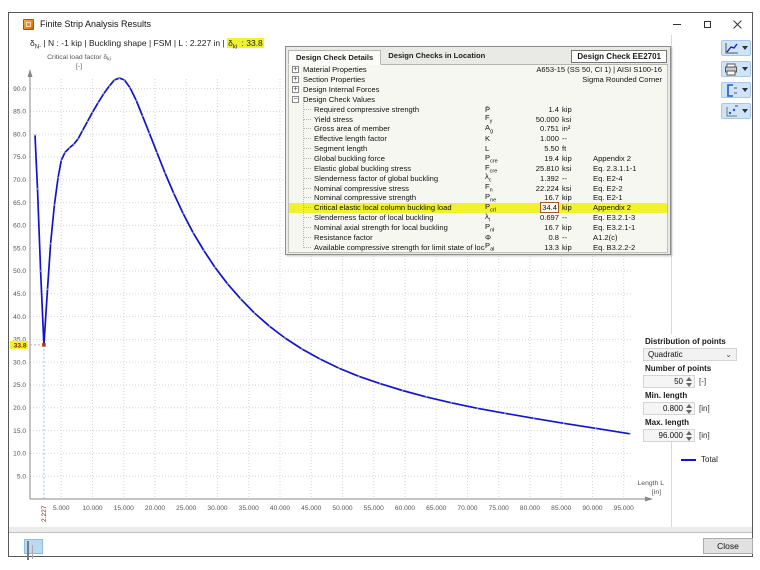 The width and height of the screenshot is (760, 570). Describe the element at coordinates (669, 435) in the screenshot. I see `max-length-stepper: 96.000` at that location.